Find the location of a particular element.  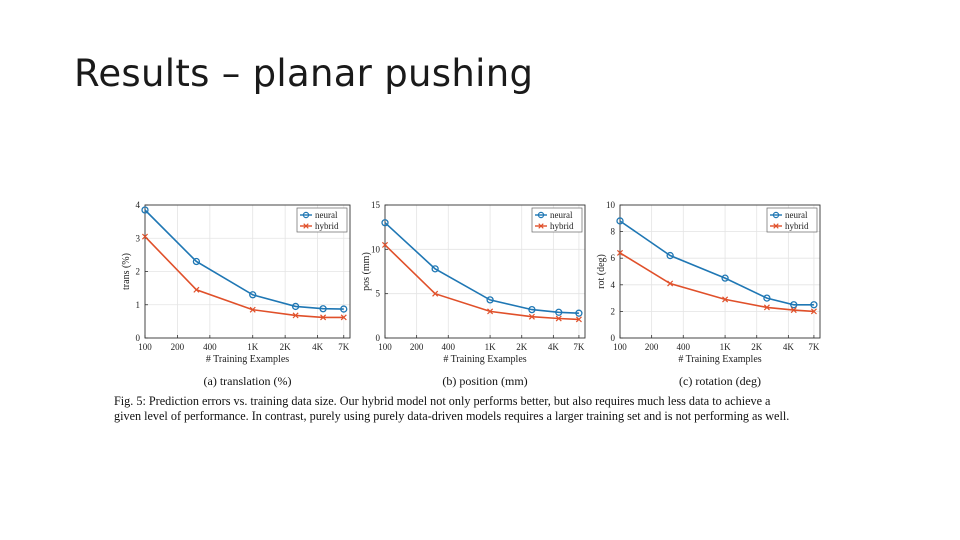

y-axis-label: trans (%) is located at coordinates (126, 271).